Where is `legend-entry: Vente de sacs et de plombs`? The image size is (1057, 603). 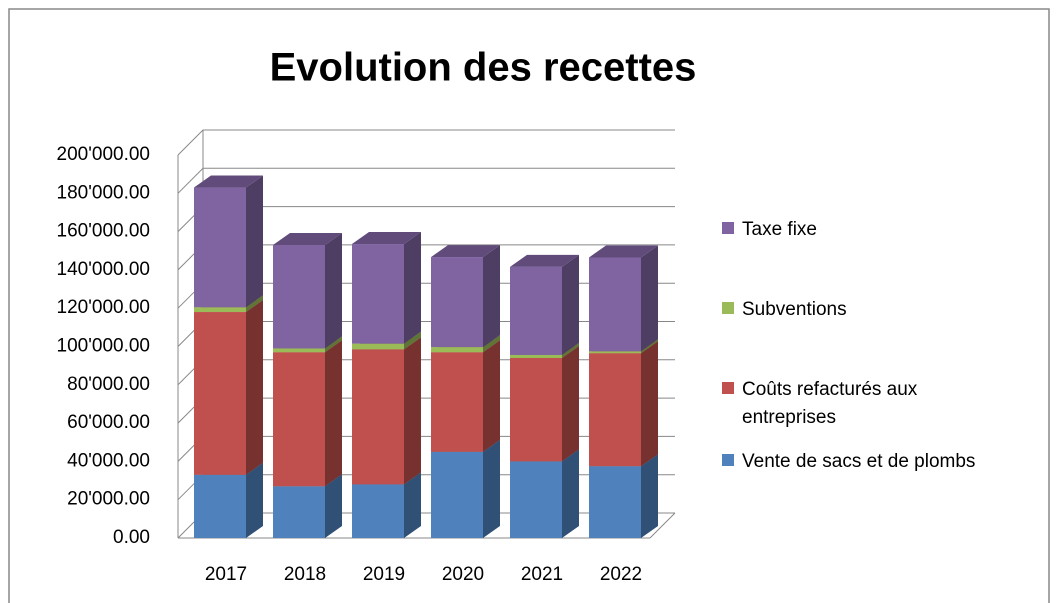 legend-entry: Vente de sacs et de plombs is located at coordinates (867, 462).